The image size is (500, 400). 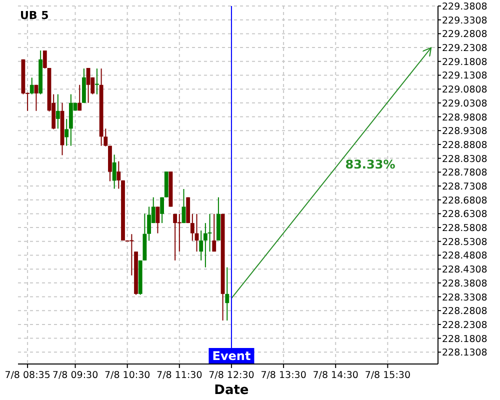 What do you see at coordinates (465, 353) in the screenshot?
I see `y-tick-label: 228.1308` at bounding box center [465, 353].